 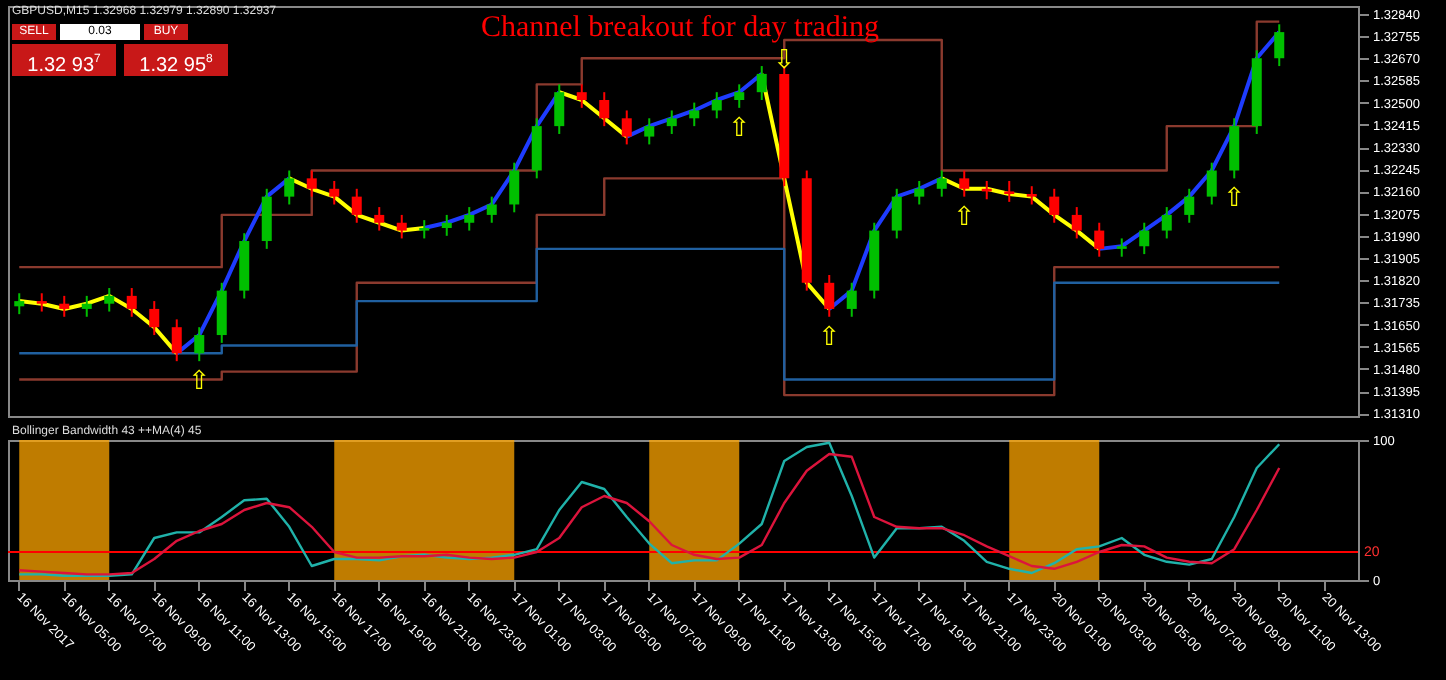 What do you see at coordinates (176, 60) in the screenshot?
I see `annotation: 1.32 95$^{8}$` at bounding box center [176, 60].